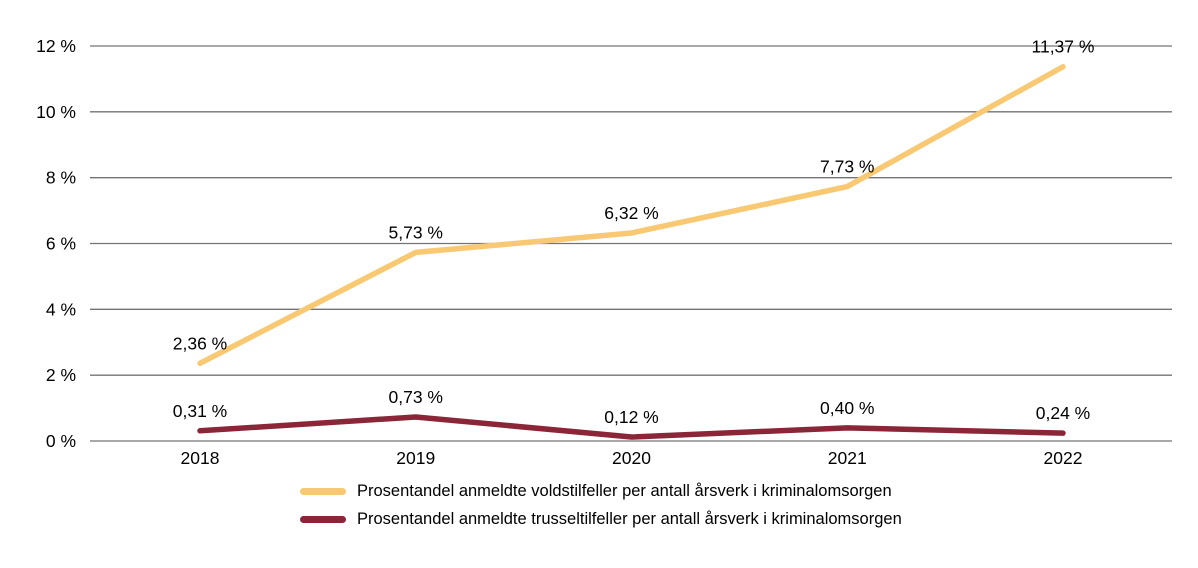  I want to click on data-point-label: 7,73 %, so click(847, 167).